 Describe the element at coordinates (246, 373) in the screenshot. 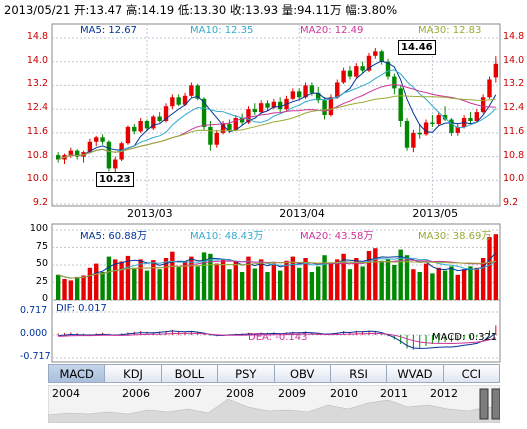

I see `tab-psy: PSY` at that location.